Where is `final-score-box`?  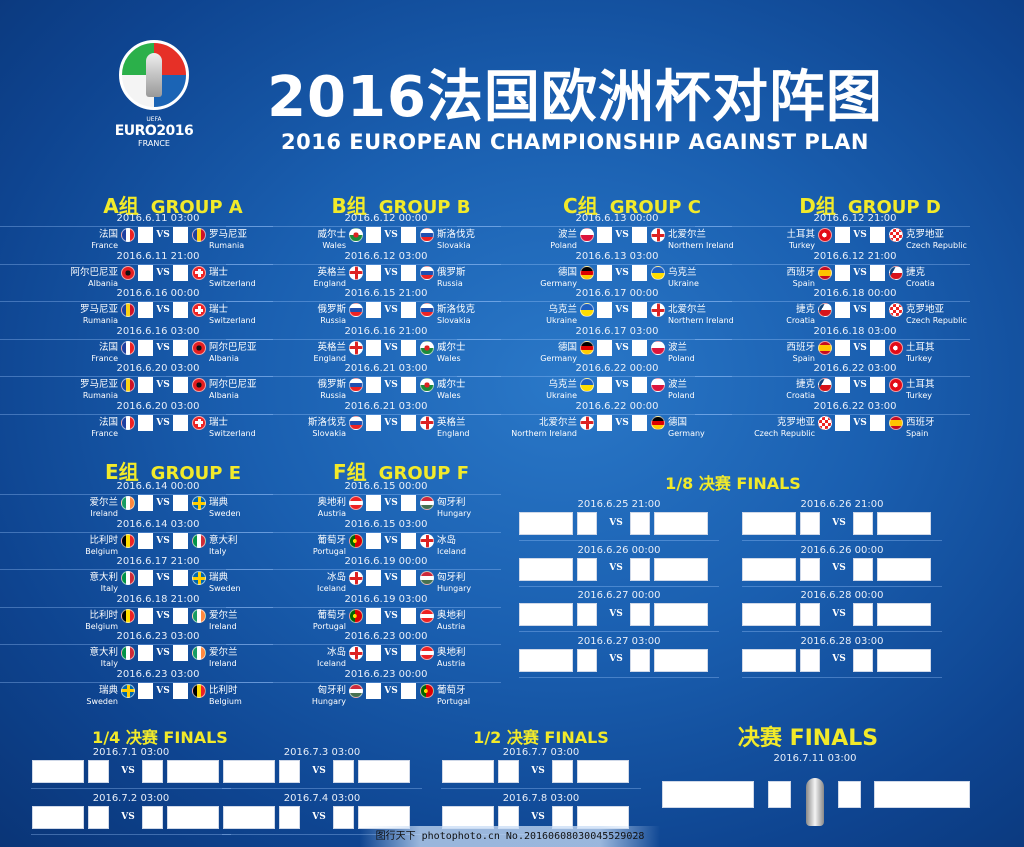
final-score-box is located at coordinates (779, 794).